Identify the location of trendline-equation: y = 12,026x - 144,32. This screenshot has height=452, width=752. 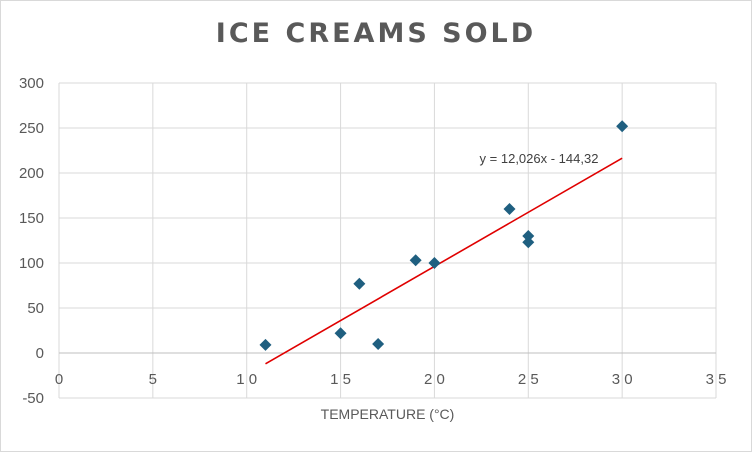
(539, 158).